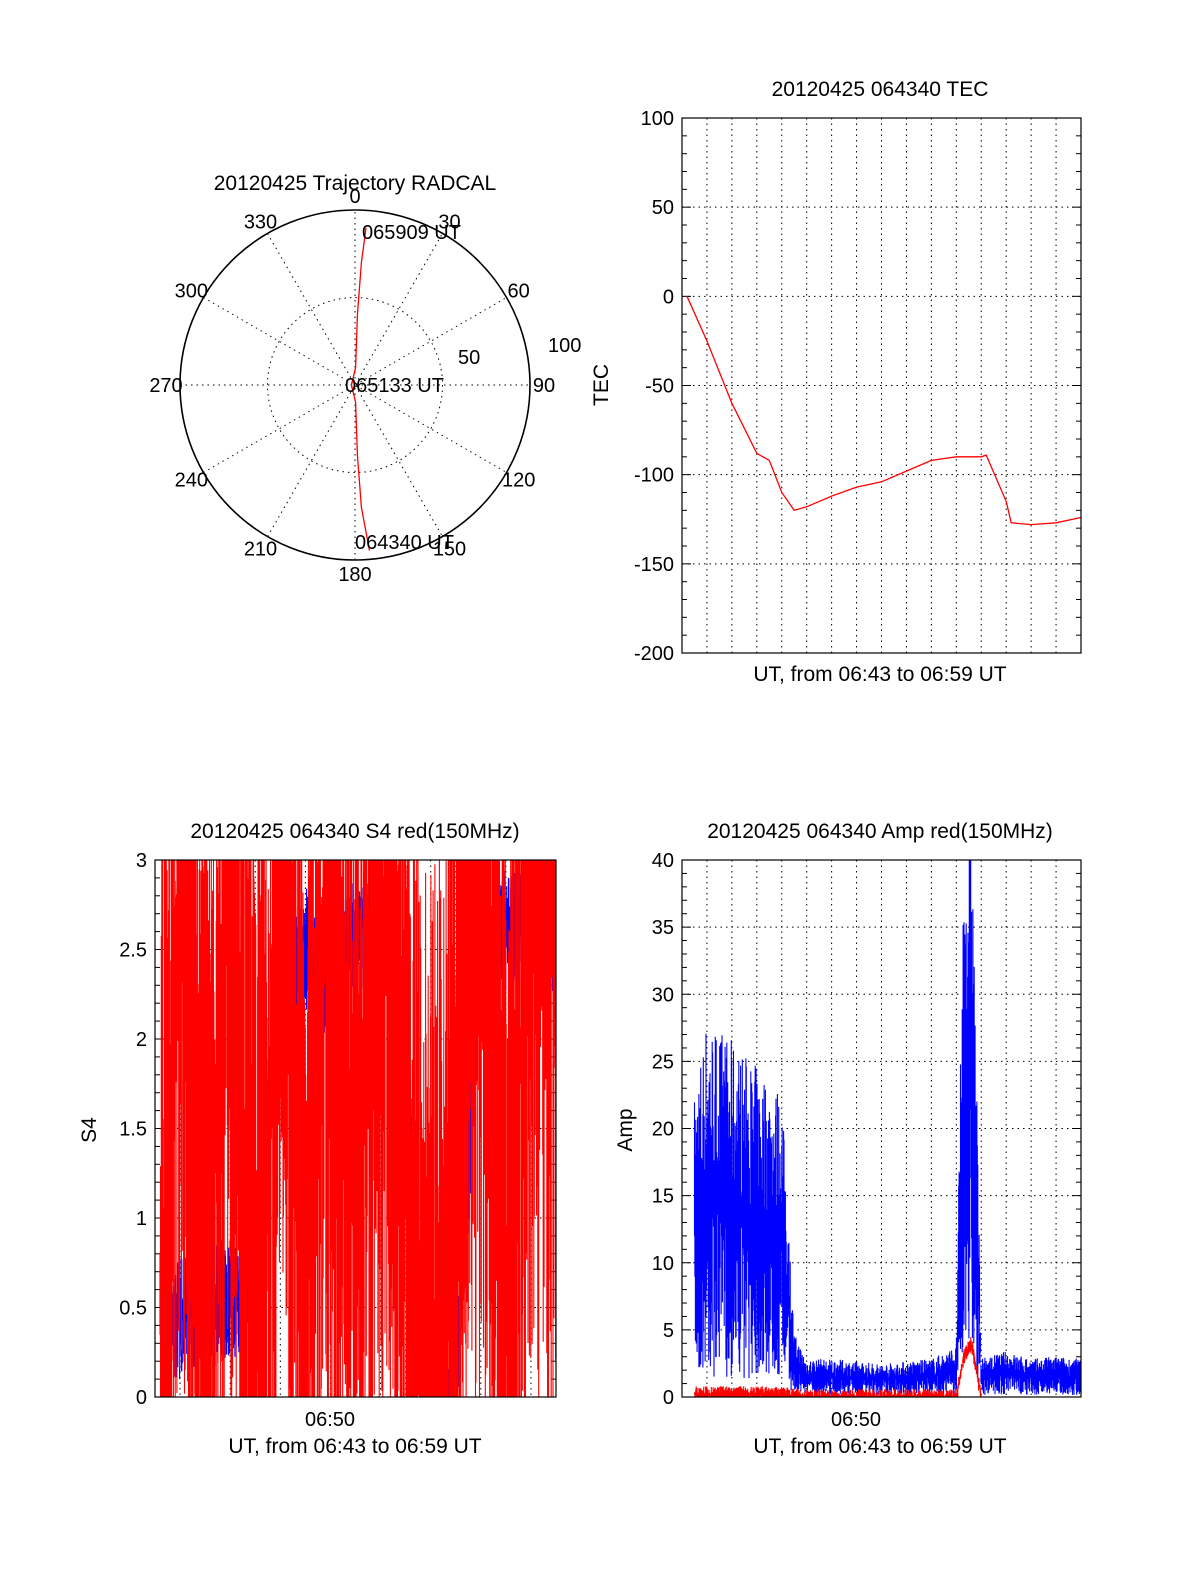 This screenshot has width=1200, height=1575. What do you see at coordinates (449, 550) in the screenshot?
I see `polar-angle-label: 150` at bounding box center [449, 550].